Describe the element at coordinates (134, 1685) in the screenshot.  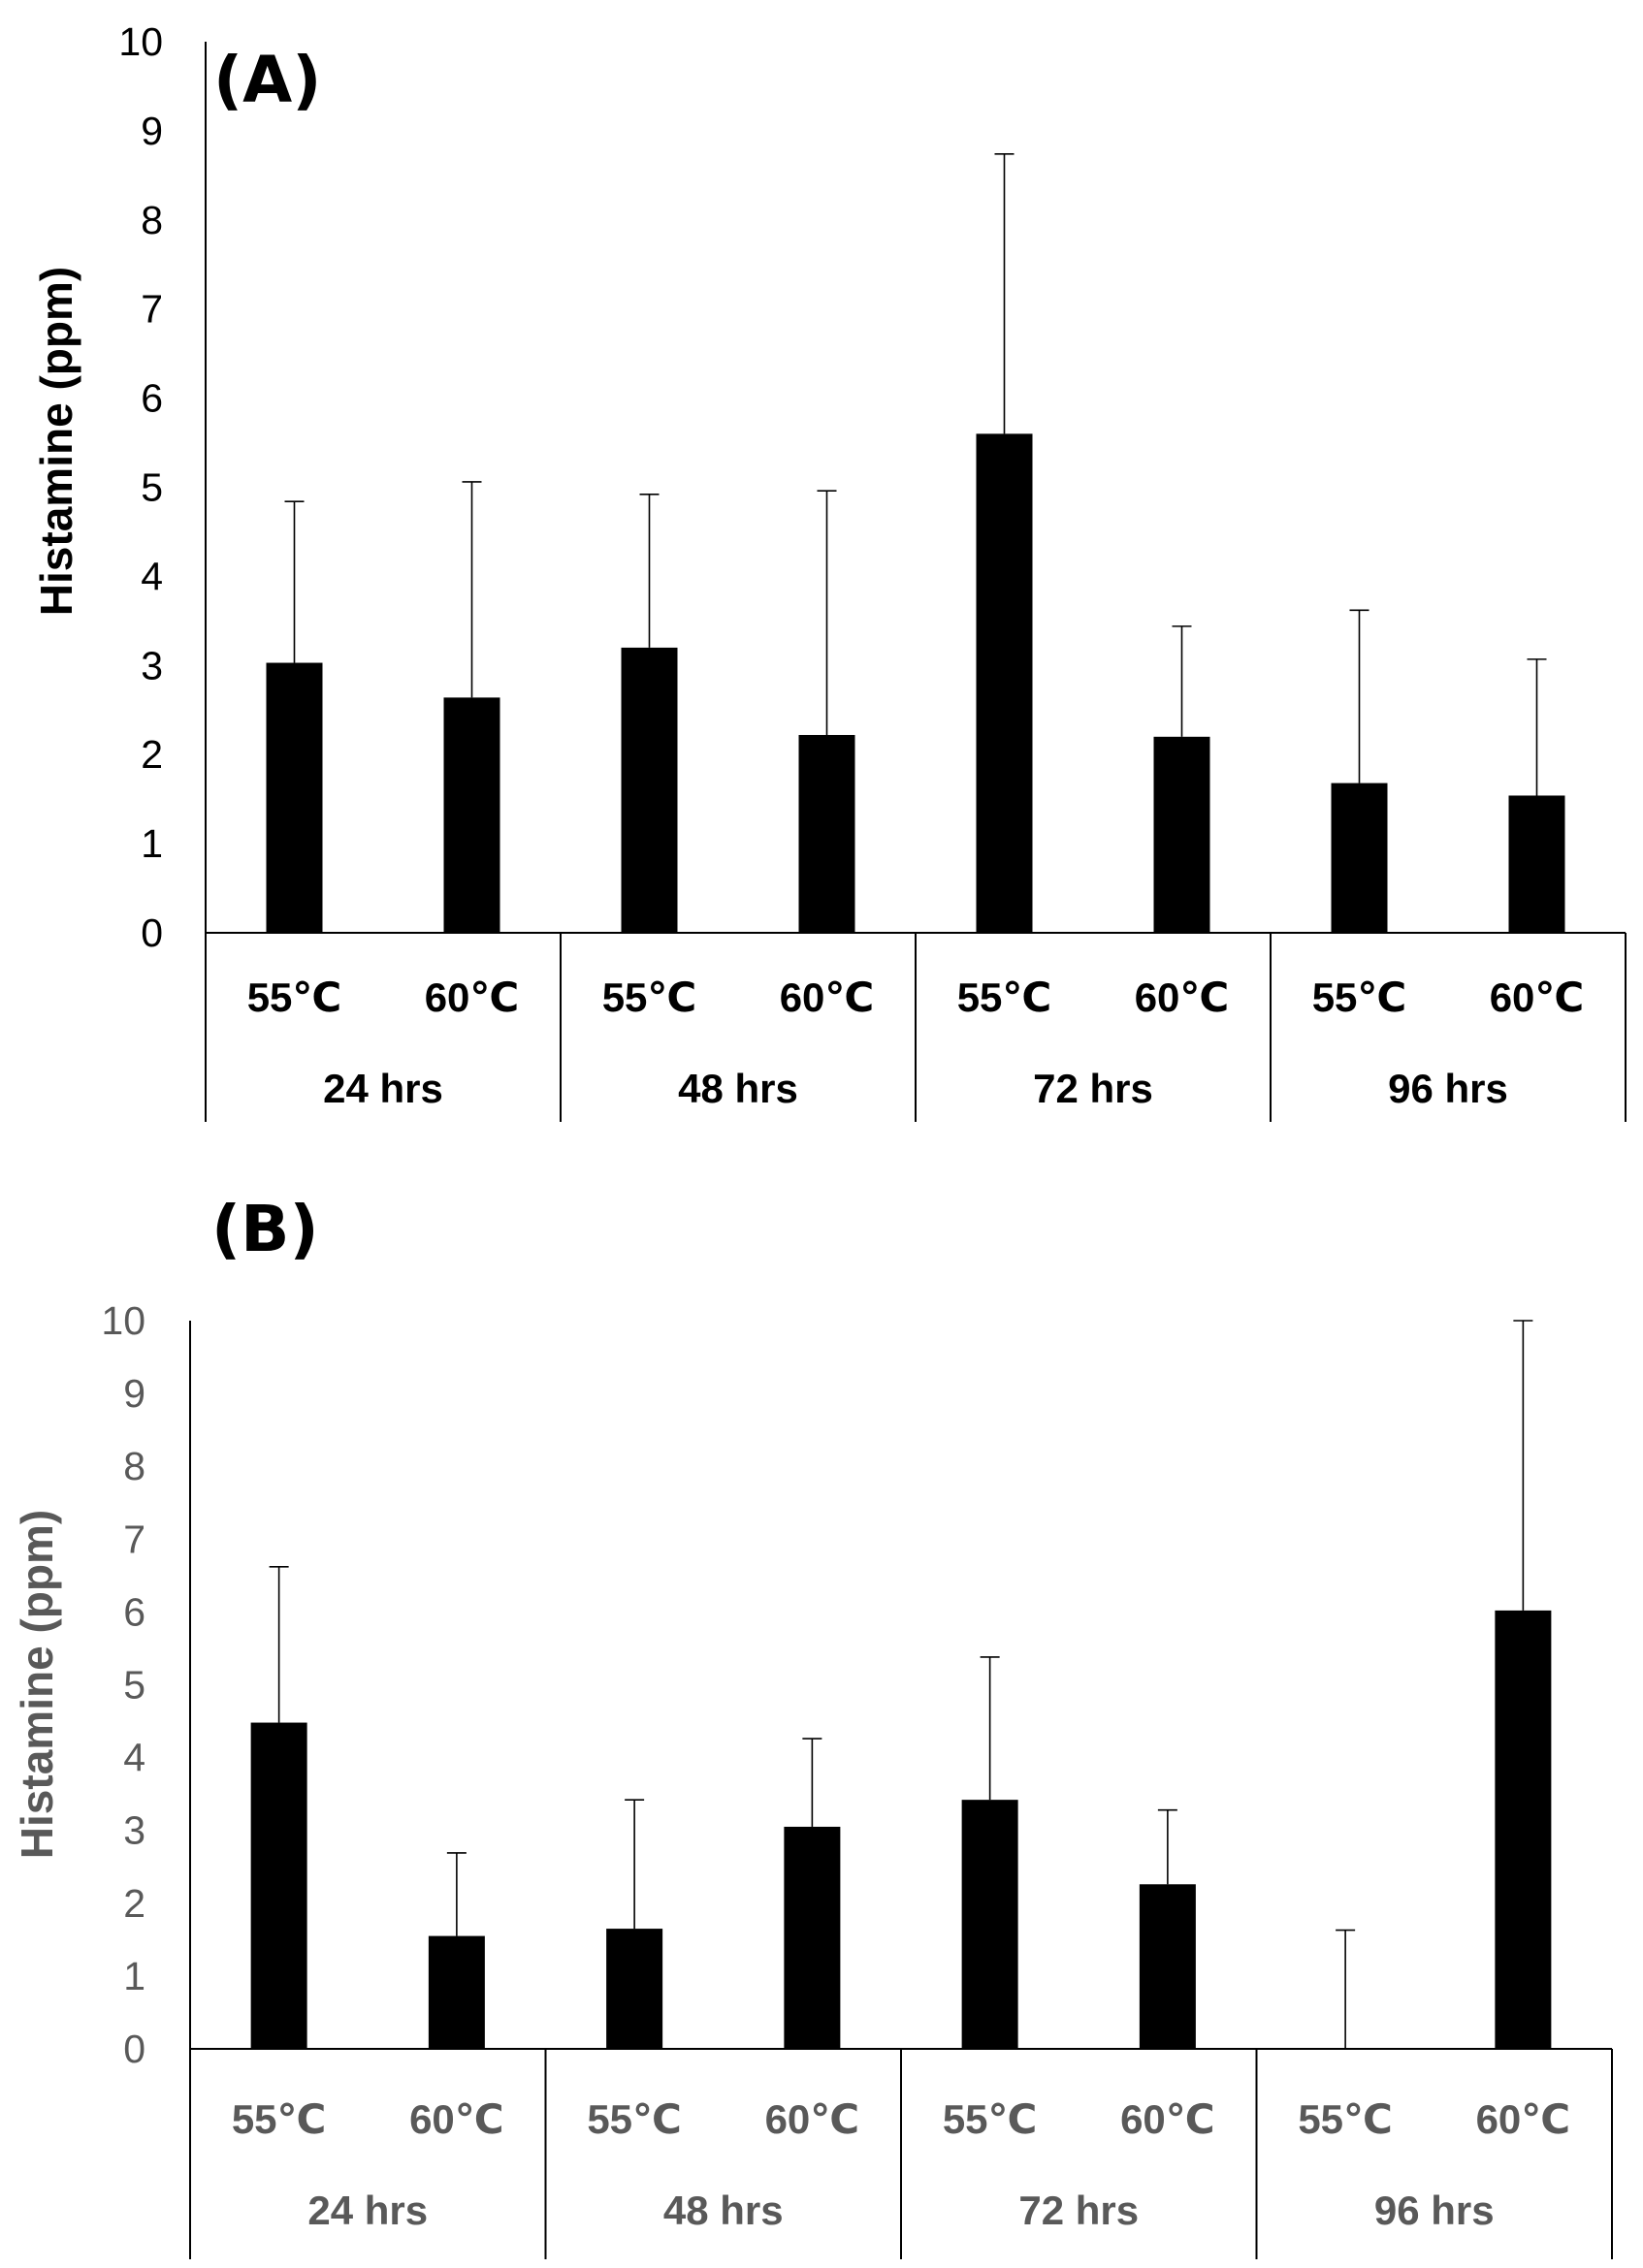
I see `panel-b-y-tick-label: 5` at that location.